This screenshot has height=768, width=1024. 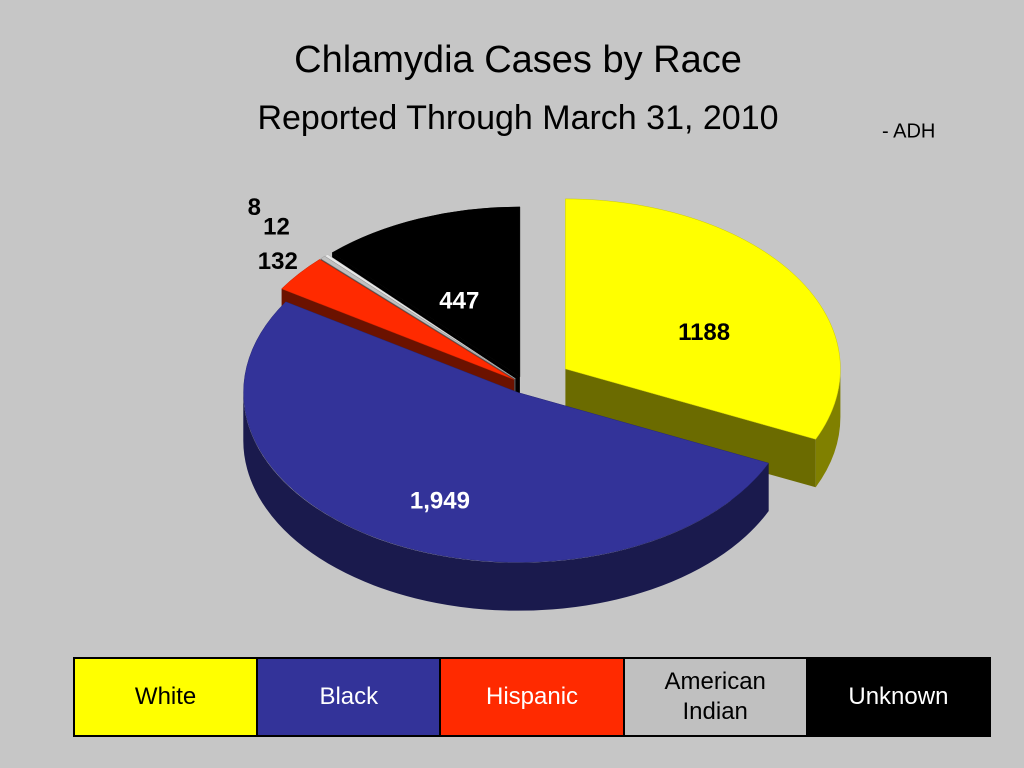 I want to click on slice-face, so click(x=690, y=428).